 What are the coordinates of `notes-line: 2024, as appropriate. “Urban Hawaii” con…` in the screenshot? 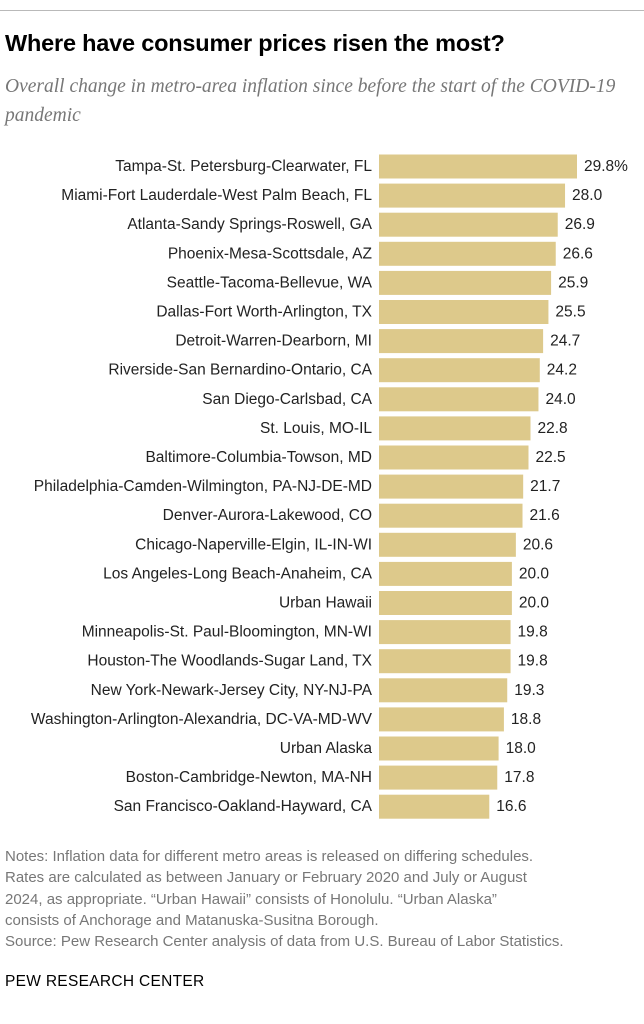 It's located at (251, 899).